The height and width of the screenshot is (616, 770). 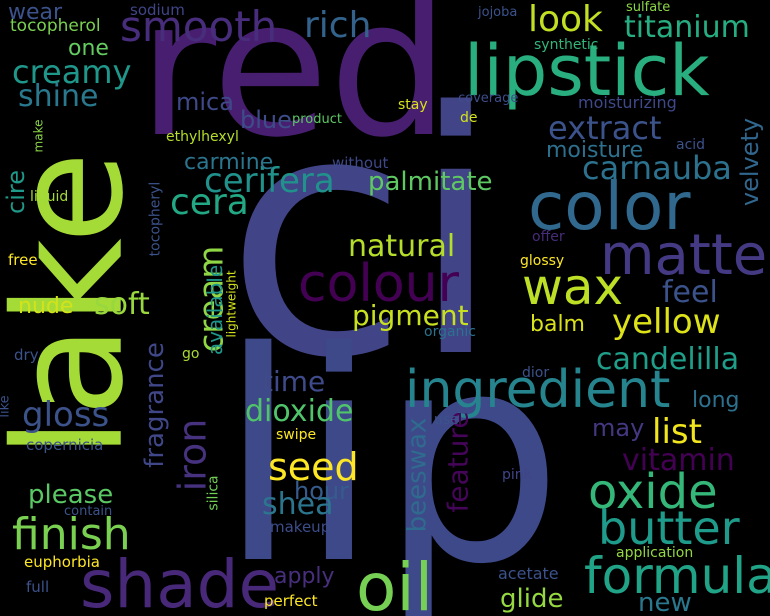 I want to click on word-list: list, so click(x=677, y=432).